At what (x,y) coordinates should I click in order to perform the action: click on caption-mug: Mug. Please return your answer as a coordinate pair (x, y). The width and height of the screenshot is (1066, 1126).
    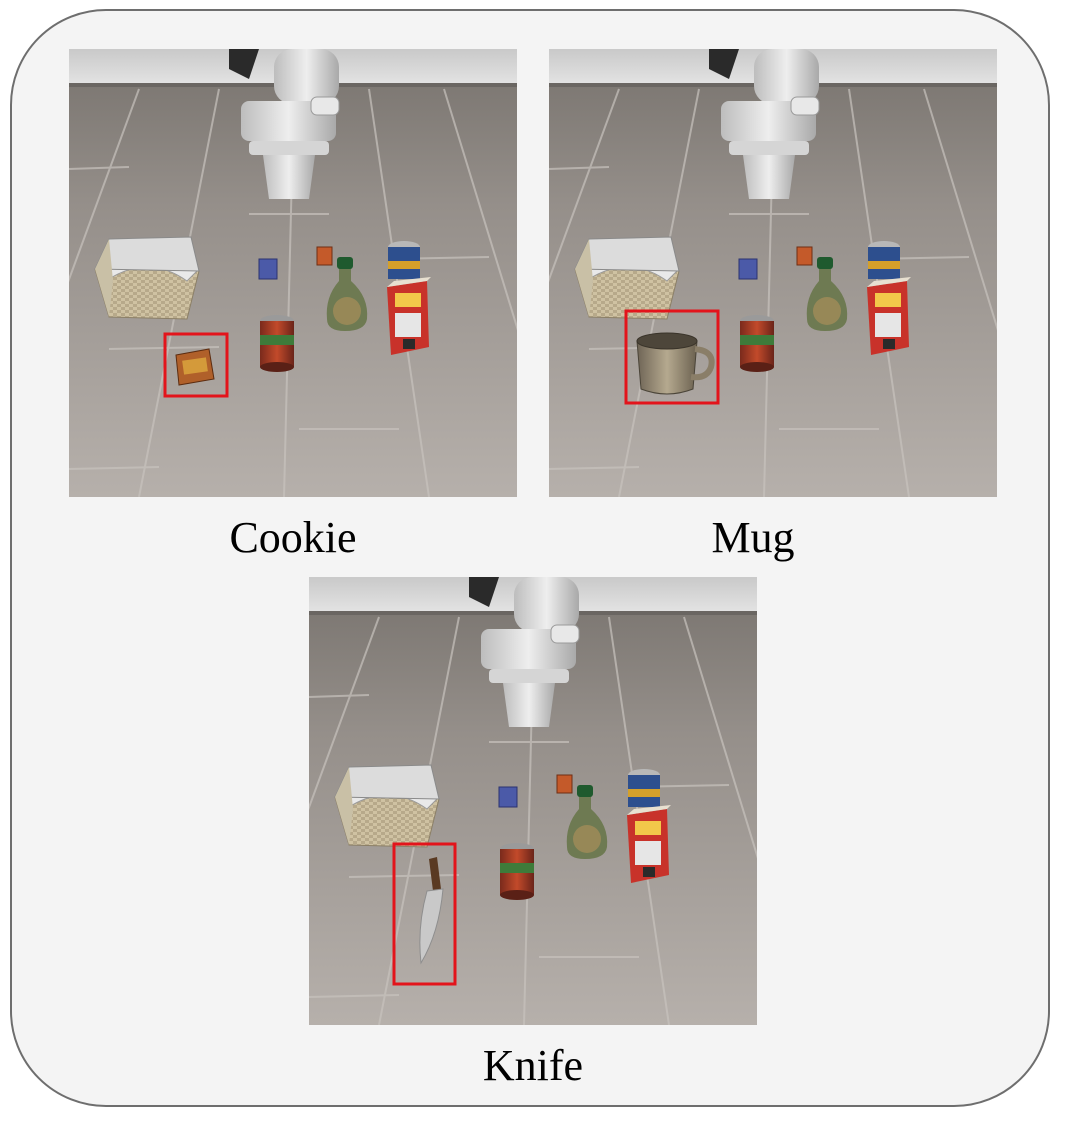
    Looking at the image, I should click on (753, 537).